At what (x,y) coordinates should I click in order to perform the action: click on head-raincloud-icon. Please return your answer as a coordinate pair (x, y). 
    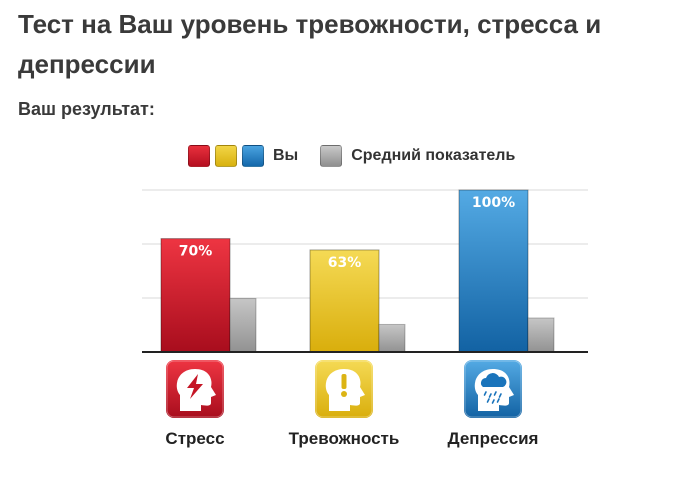
    Looking at the image, I should click on (493, 389).